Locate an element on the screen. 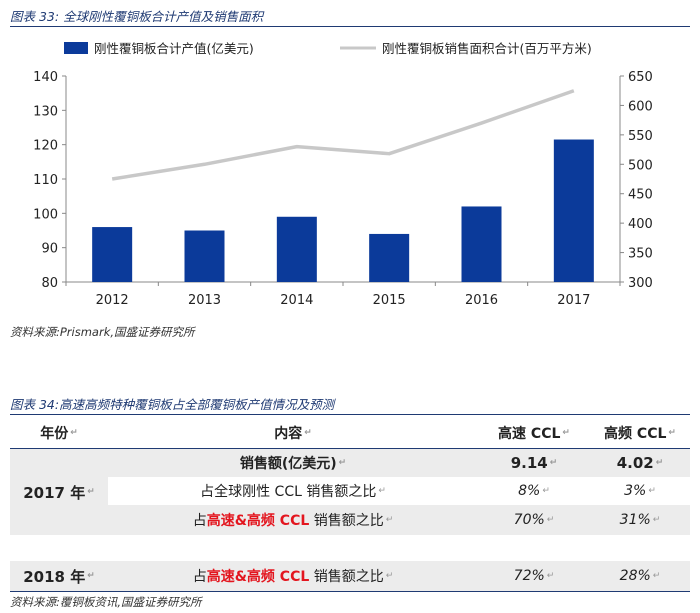  x-axis: 2012 2013 2014 2015 2016 2017 is located at coordinates (343, 295).